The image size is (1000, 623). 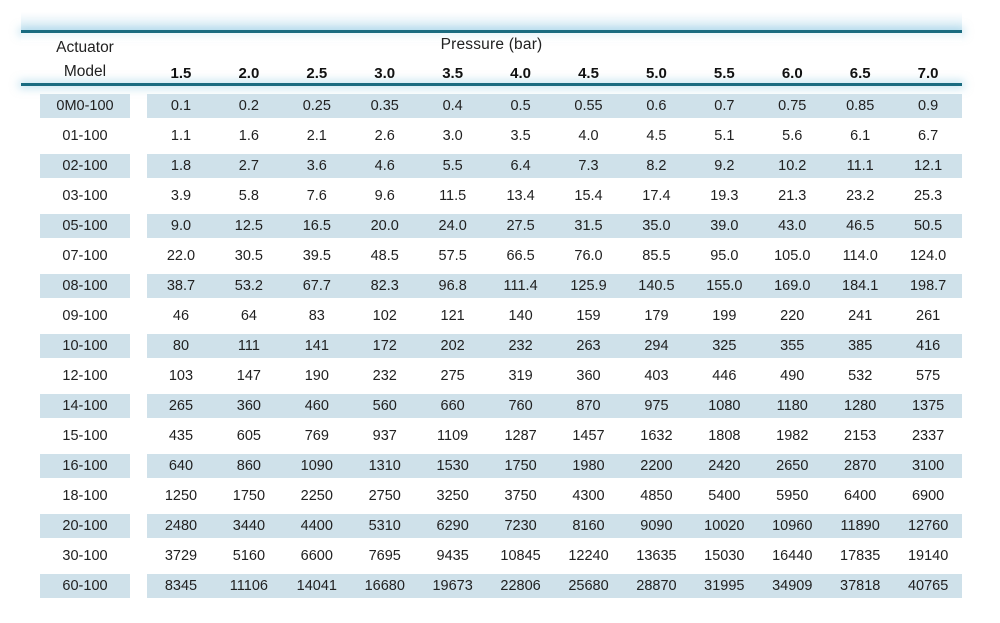 What do you see at coordinates (452, 406) in the screenshot?
I see `value-cell: 660` at bounding box center [452, 406].